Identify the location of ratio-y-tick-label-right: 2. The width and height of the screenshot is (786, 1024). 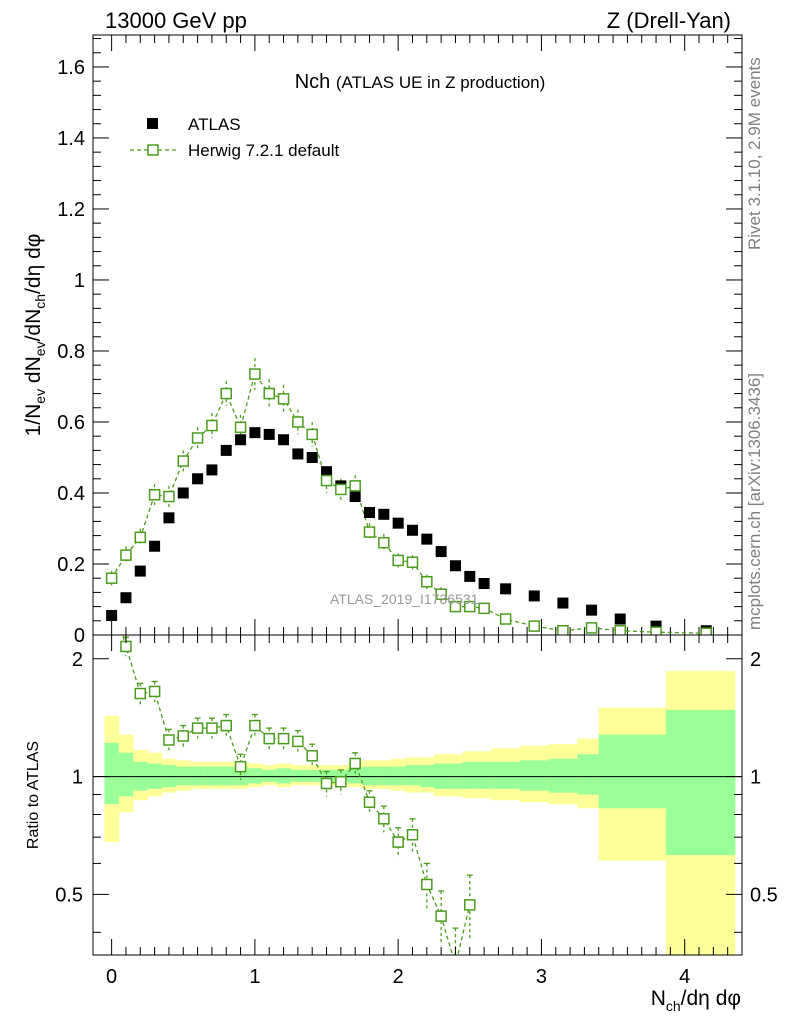
(755, 660).